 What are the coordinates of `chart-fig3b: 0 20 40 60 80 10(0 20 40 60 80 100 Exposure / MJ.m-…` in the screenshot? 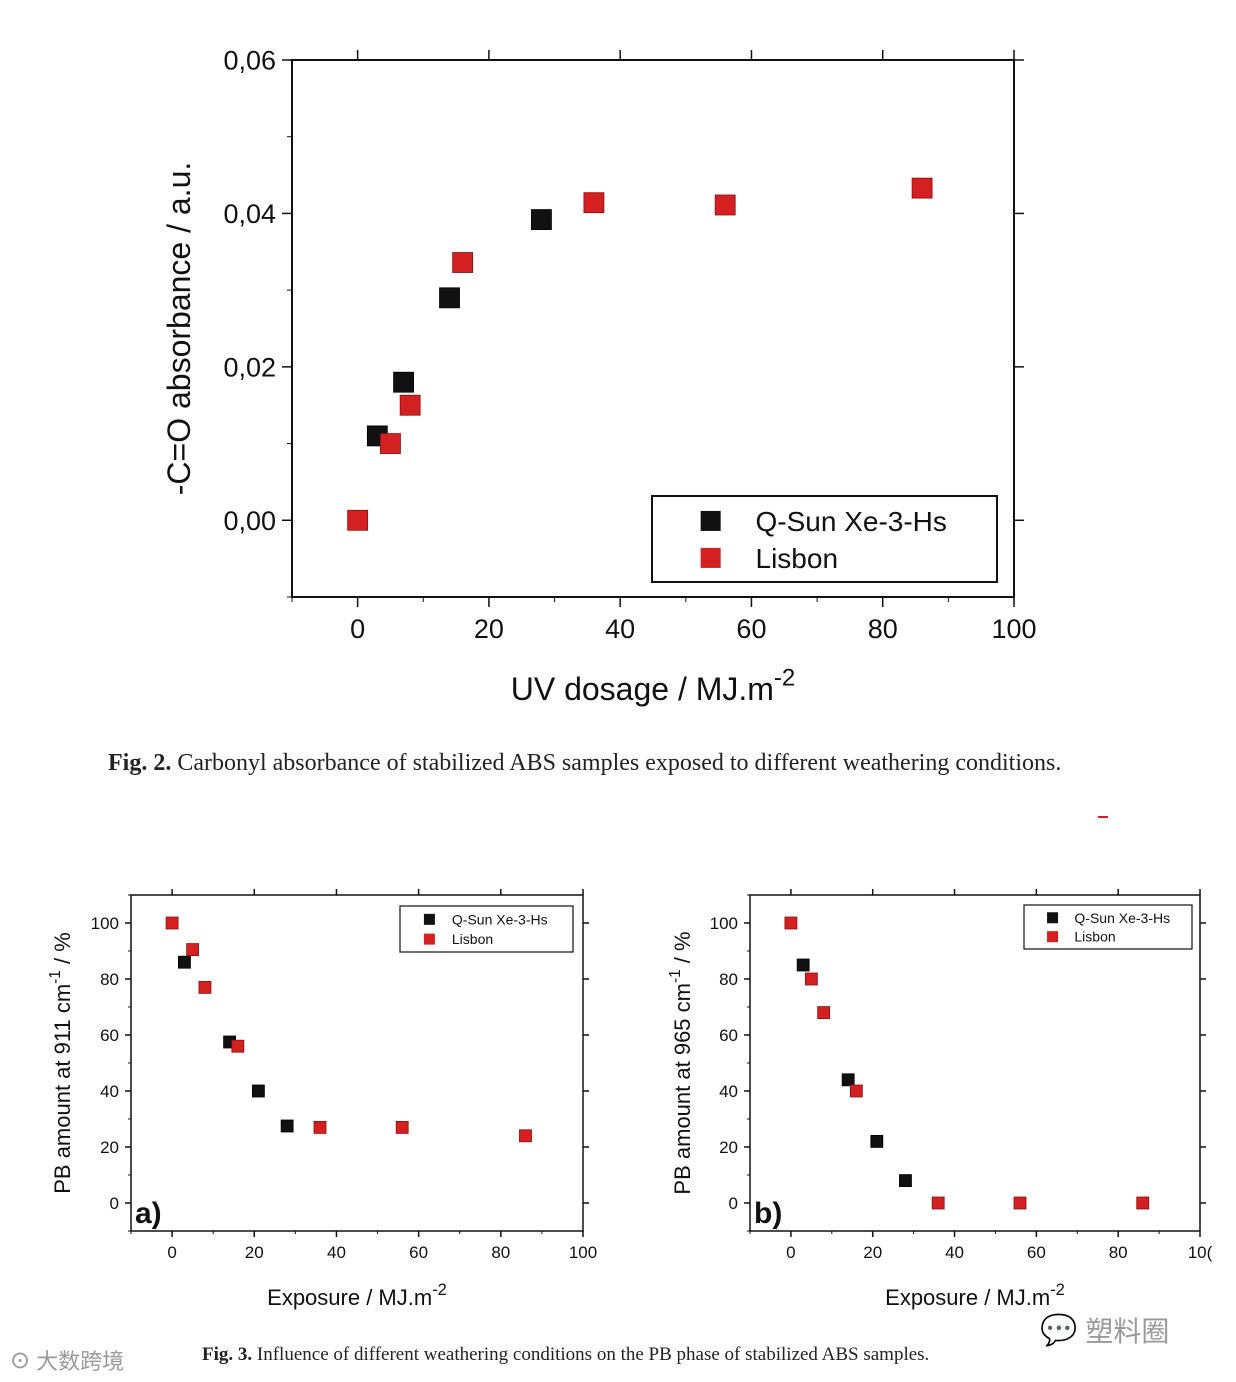 It's located at (940, 1099).